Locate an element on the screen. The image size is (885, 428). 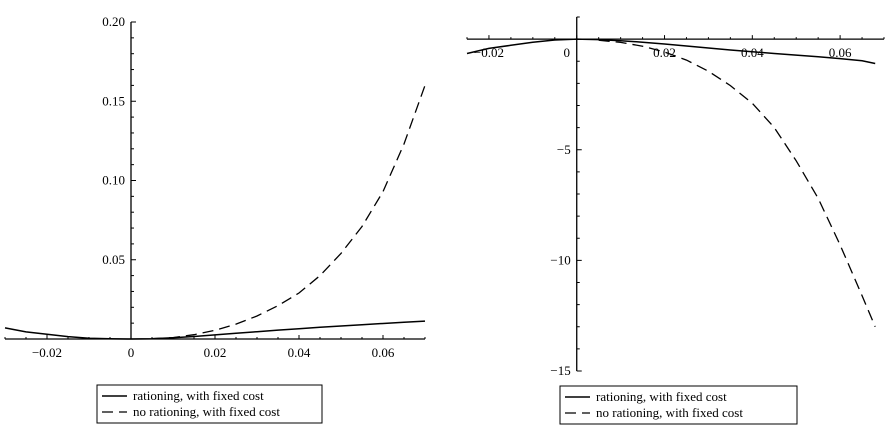
y-tick-label: 0.10 is located at coordinates (113, 180).